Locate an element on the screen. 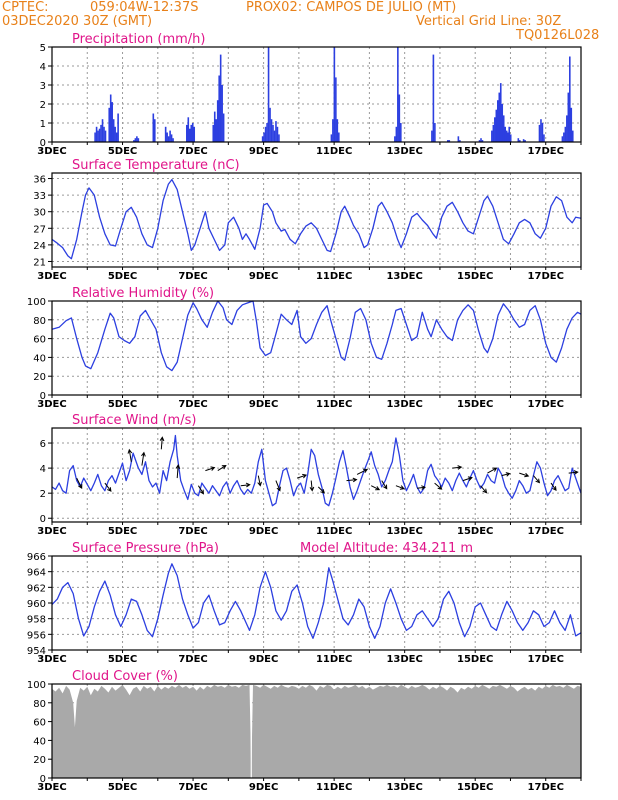 Image resolution: width=618 pixels, height=800 pixels. y-tick-label: 958 is located at coordinates (36, 620).